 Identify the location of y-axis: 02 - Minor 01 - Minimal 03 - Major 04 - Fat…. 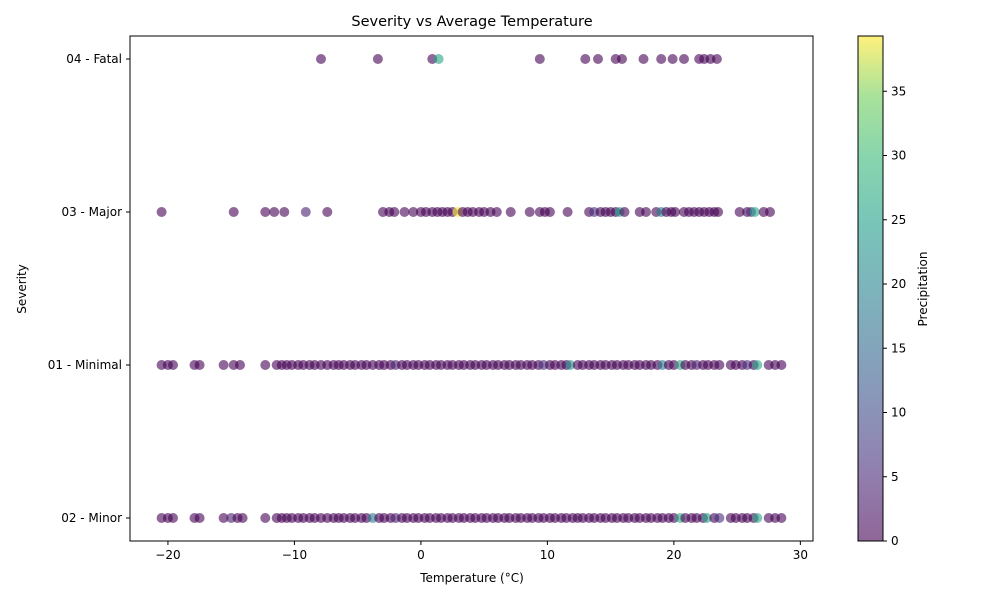
(89, 288).